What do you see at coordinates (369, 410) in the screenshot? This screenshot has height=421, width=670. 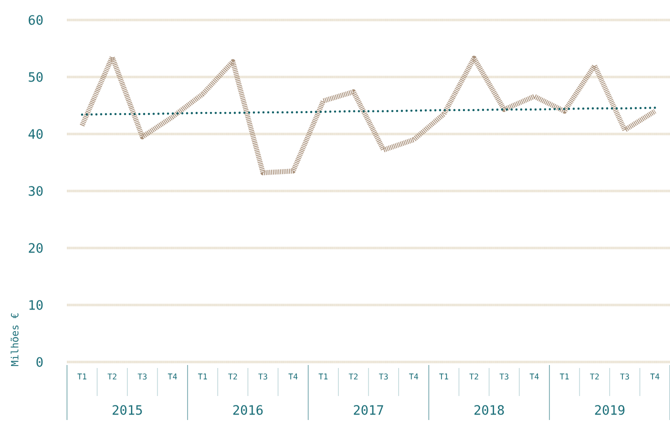 I see `text: 2017` at bounding box center [369, 410].